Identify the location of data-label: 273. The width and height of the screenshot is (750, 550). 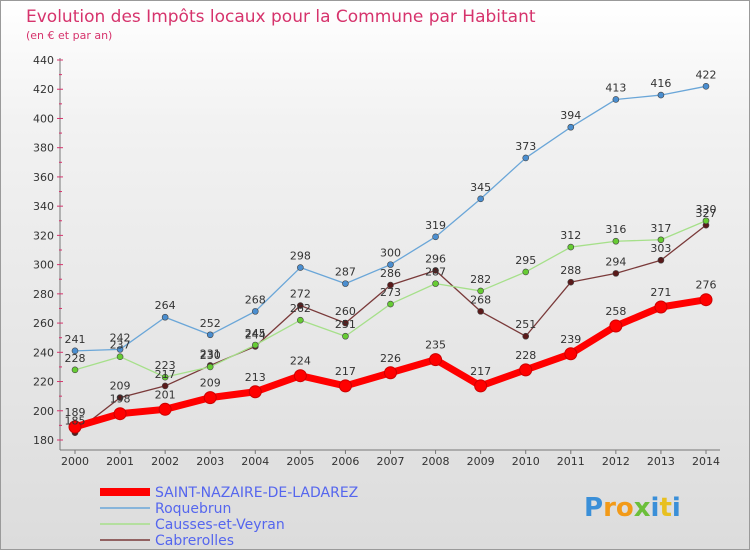
(390, 292).